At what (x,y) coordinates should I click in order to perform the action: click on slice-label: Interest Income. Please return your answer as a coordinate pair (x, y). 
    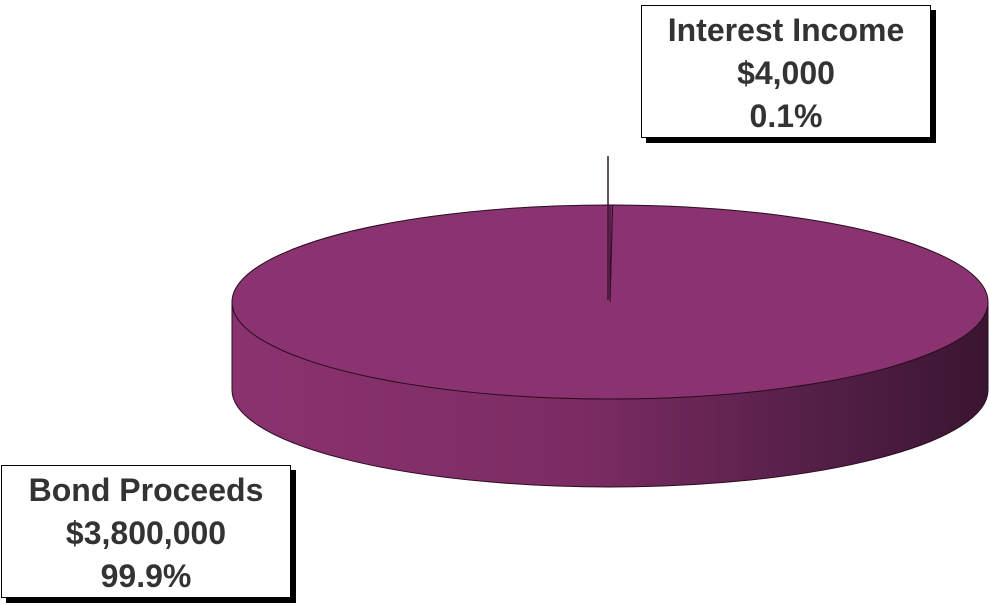
    Looking at the image, I should click on (786, 30).